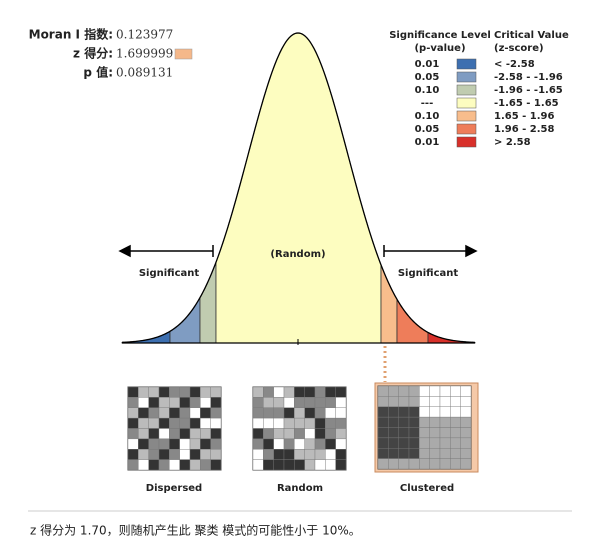 The height and width of the screenshot is (549, 601). What do you see at coordinates (93, 53) in the screenshot?
I see `stat-label: z 得分:` at bounding box center [93, 53].